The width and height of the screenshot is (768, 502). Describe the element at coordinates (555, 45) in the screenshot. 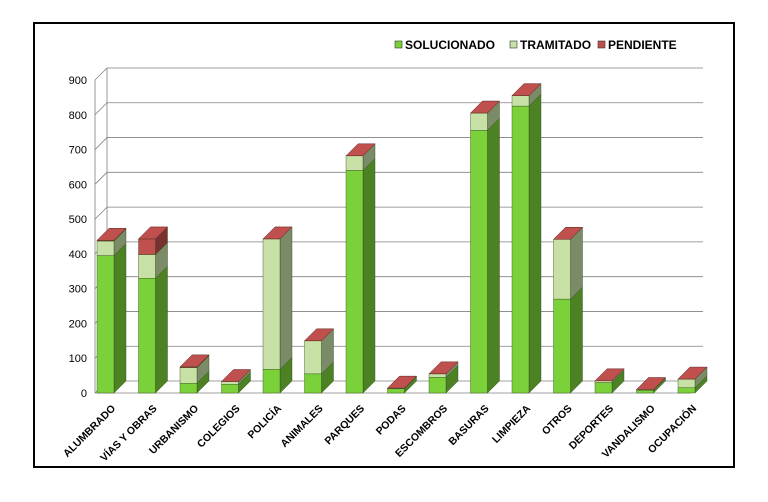

I see `legend-label: TRAMITADO` at that location.